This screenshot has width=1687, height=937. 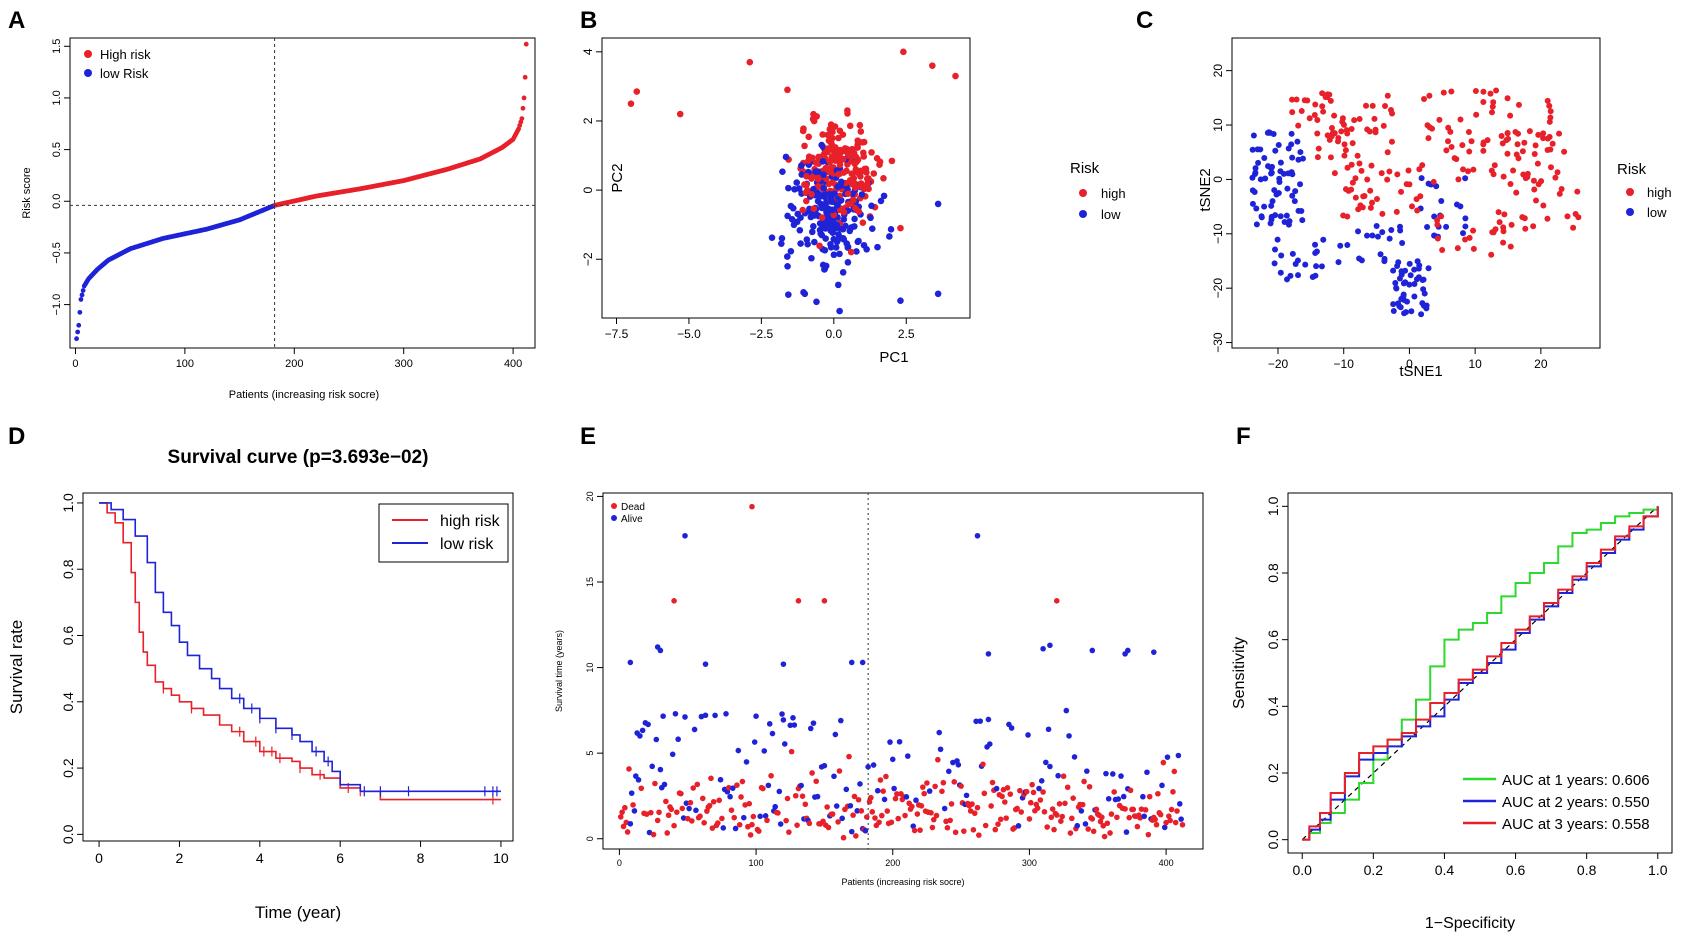 I want to click on x-tick-label: 10, so click(x=1475, y=364).